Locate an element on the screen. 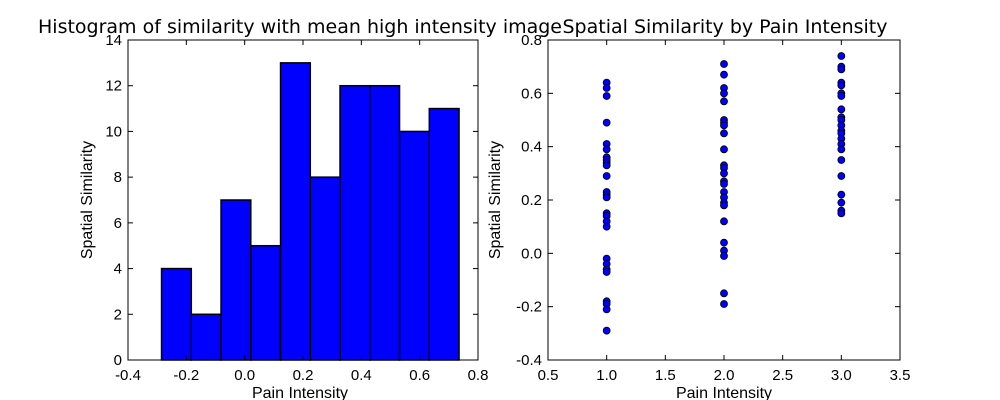 Image resolution: width=1000 pixels, height=400 pixels. scatter-ytick-label: -0.2 is located at coordinates (529, 307).